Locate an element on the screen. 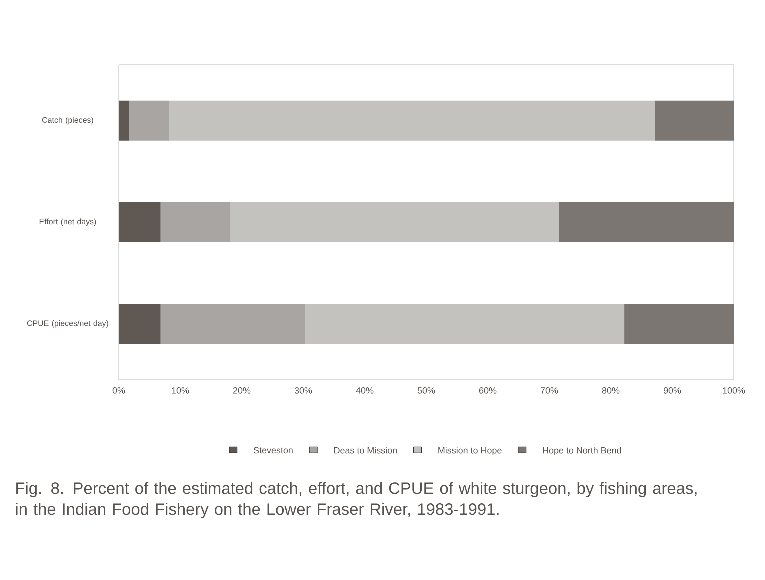 The width and height of the screenshot is (765, 580). x-tick-label: 30% is located at coordinates (303, 391).